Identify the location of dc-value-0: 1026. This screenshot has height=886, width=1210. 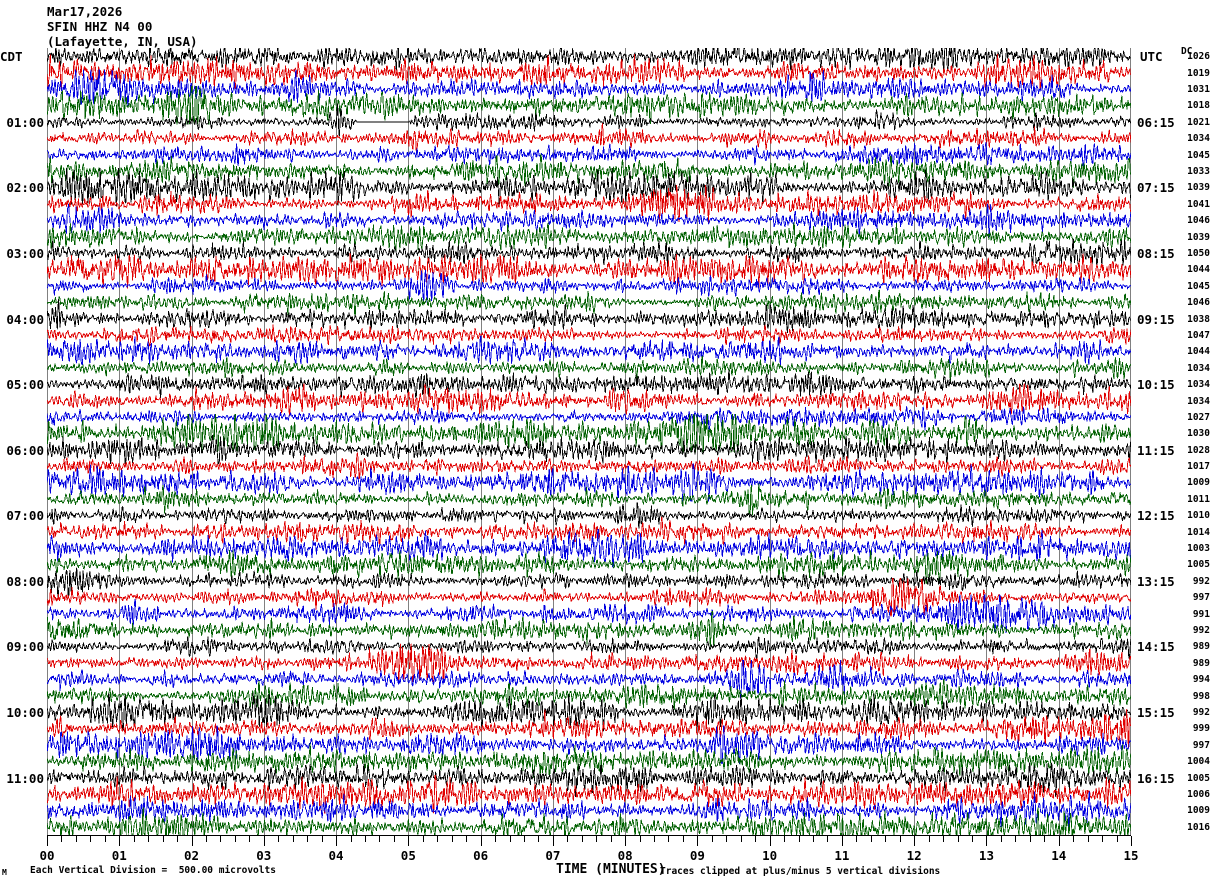
(1198, 57).